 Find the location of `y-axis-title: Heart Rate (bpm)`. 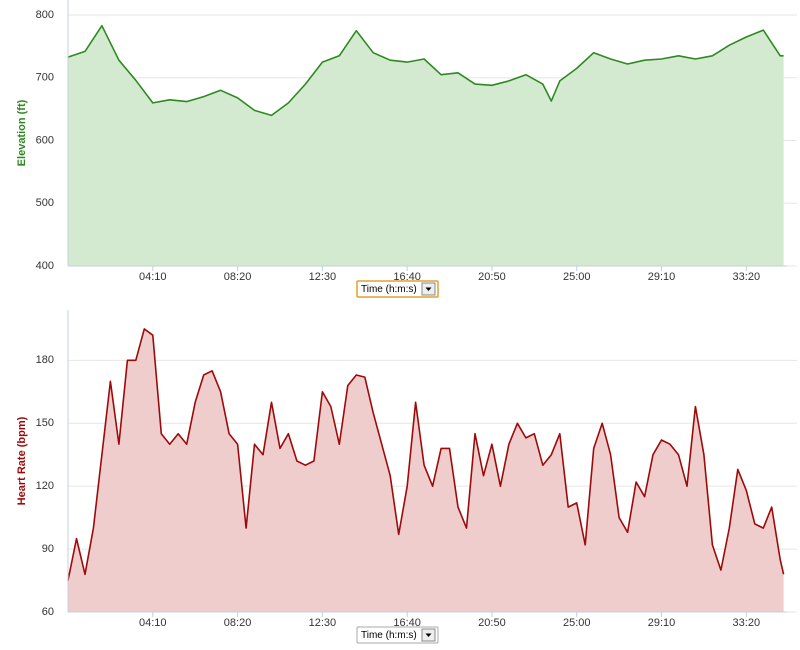

y-axis-title: Heart Rate (bpm) is located at coordinates (22, 460).